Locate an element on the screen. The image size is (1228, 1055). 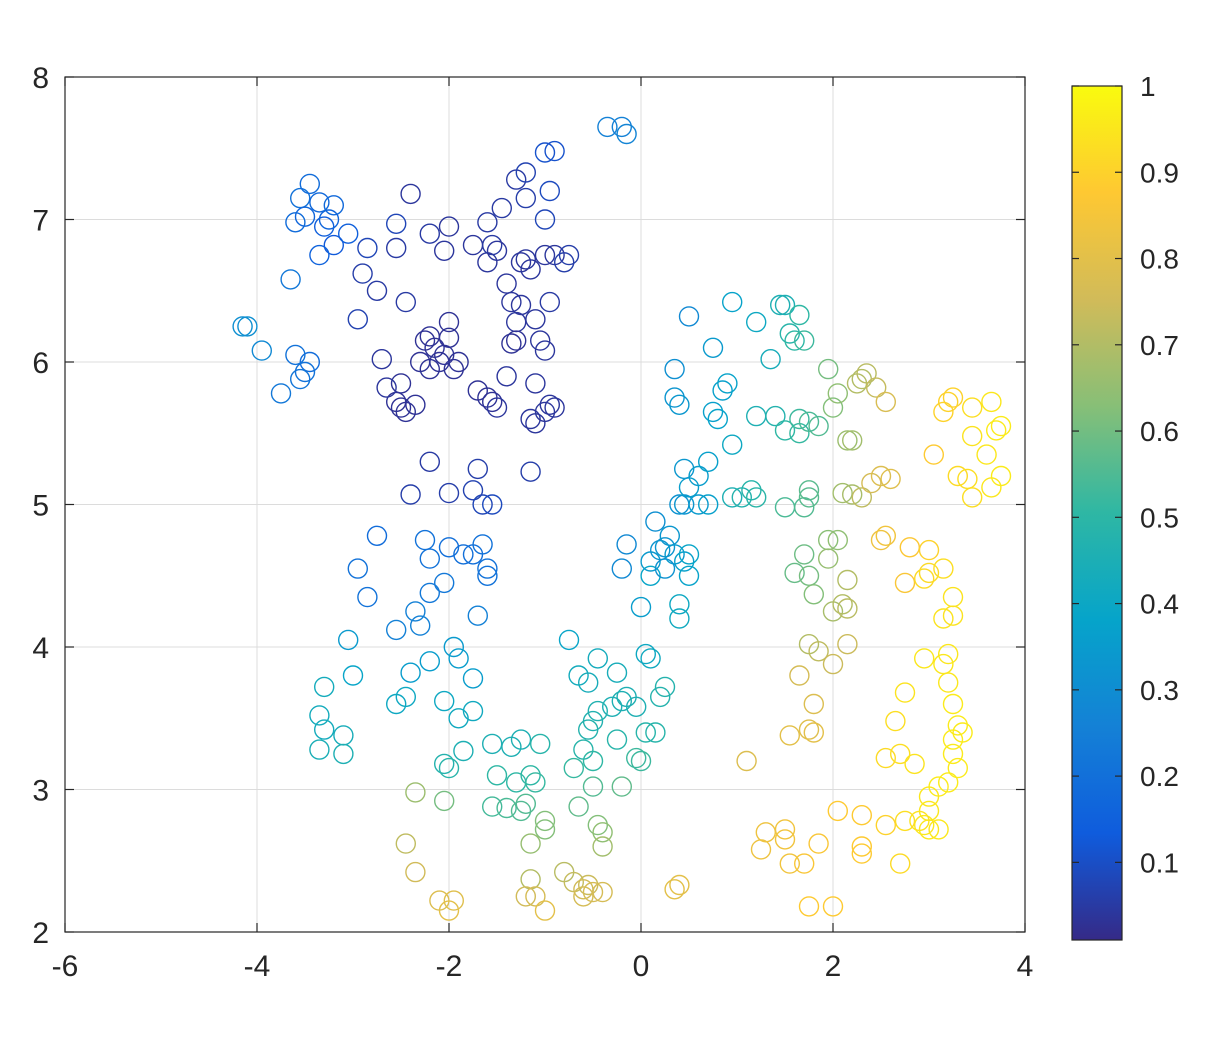
y-tick-label: 4 is located at coordinates (40, 648).